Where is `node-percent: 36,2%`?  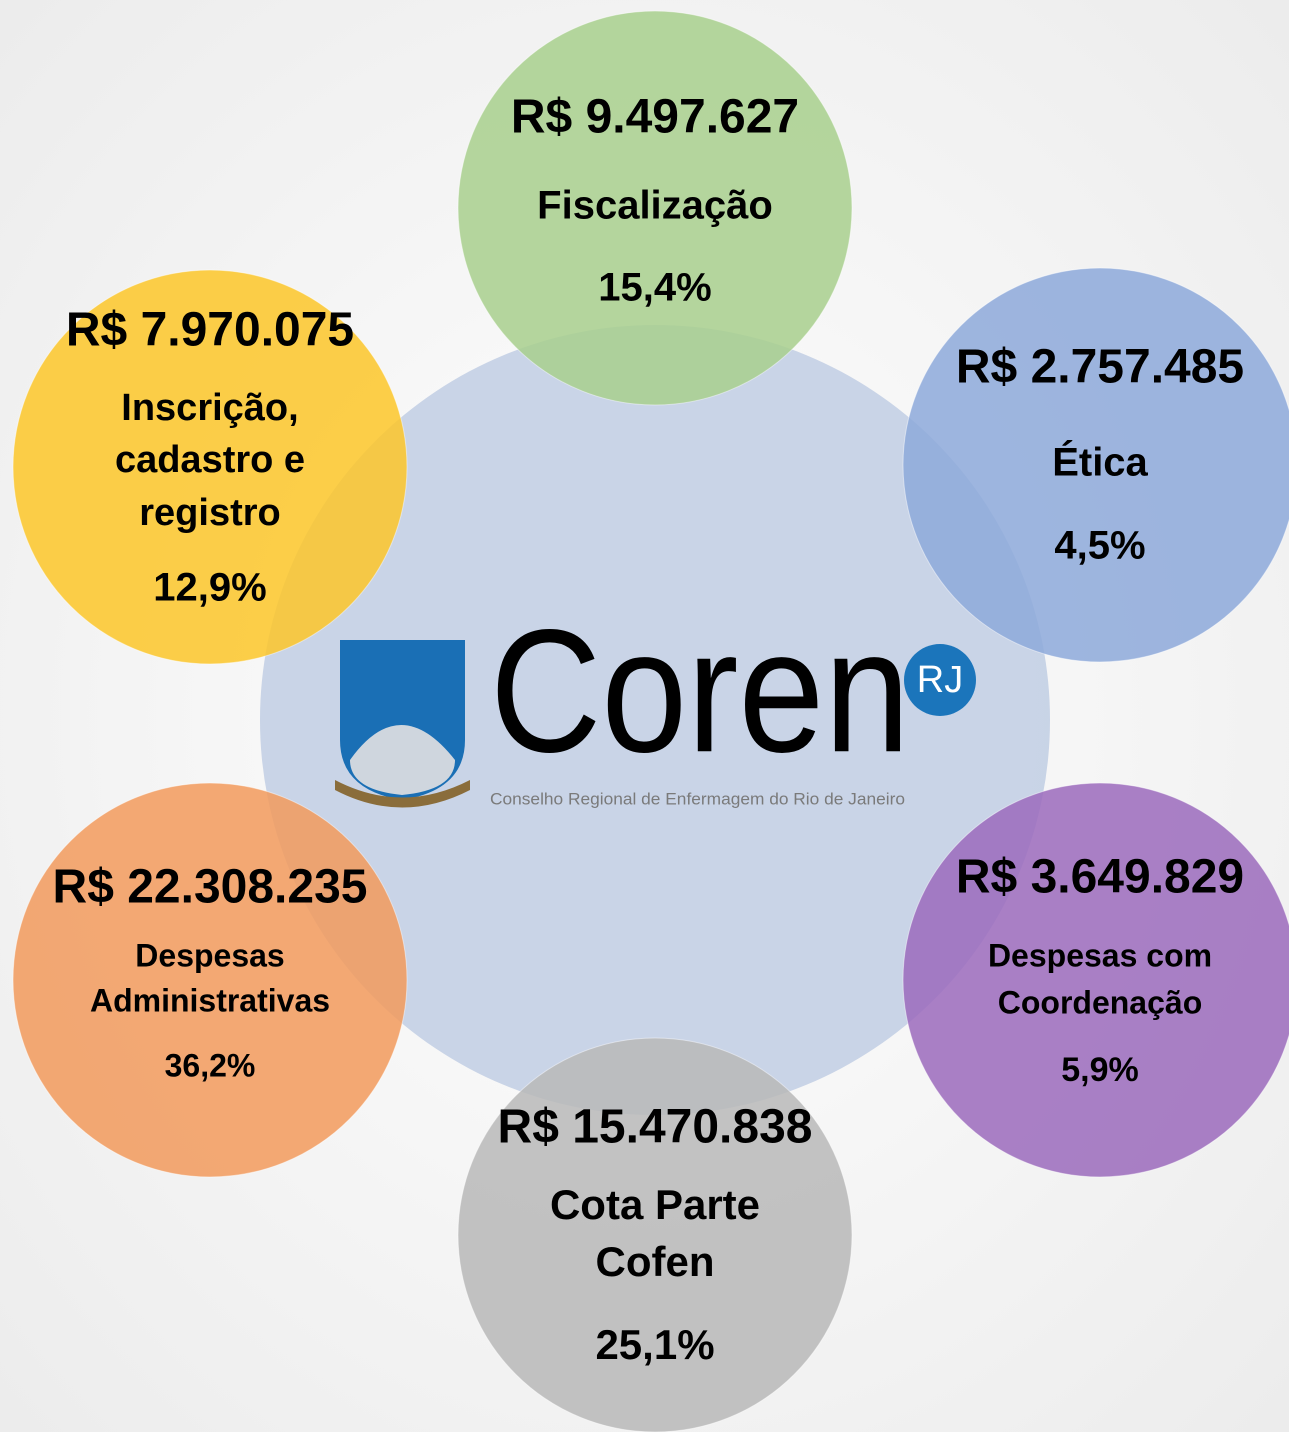
node-percent: 36,2% is located at coordinates (210, 1065).